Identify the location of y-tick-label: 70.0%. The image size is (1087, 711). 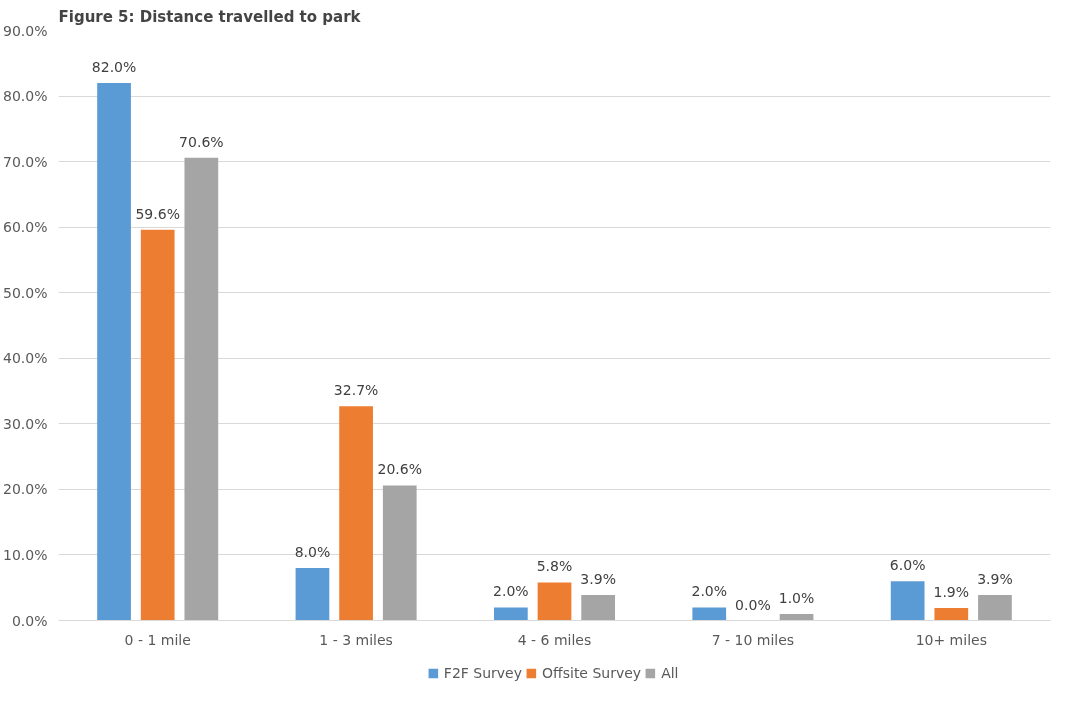
(25, 161).